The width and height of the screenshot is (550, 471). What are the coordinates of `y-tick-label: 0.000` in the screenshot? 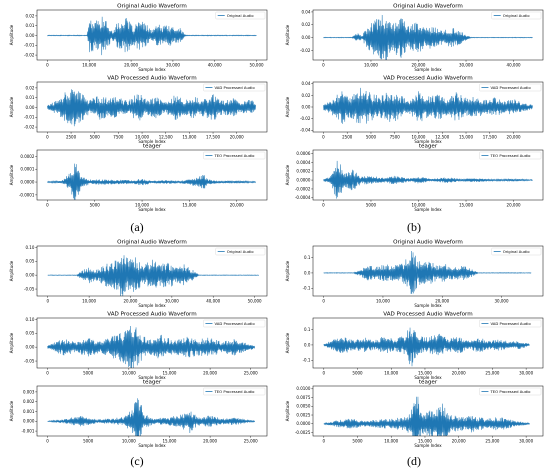 It's located at (29, 421).